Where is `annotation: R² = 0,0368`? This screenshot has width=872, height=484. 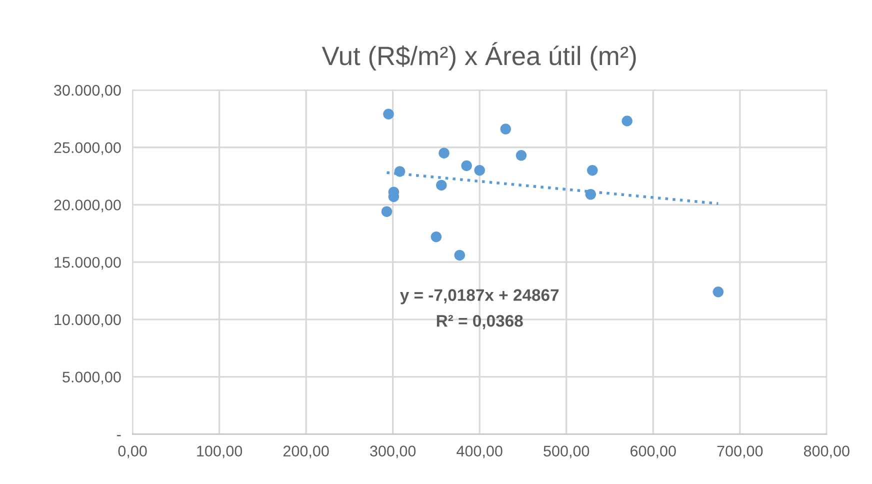 annotation: R² = 0,0368 is located at coordinates (479, 322).